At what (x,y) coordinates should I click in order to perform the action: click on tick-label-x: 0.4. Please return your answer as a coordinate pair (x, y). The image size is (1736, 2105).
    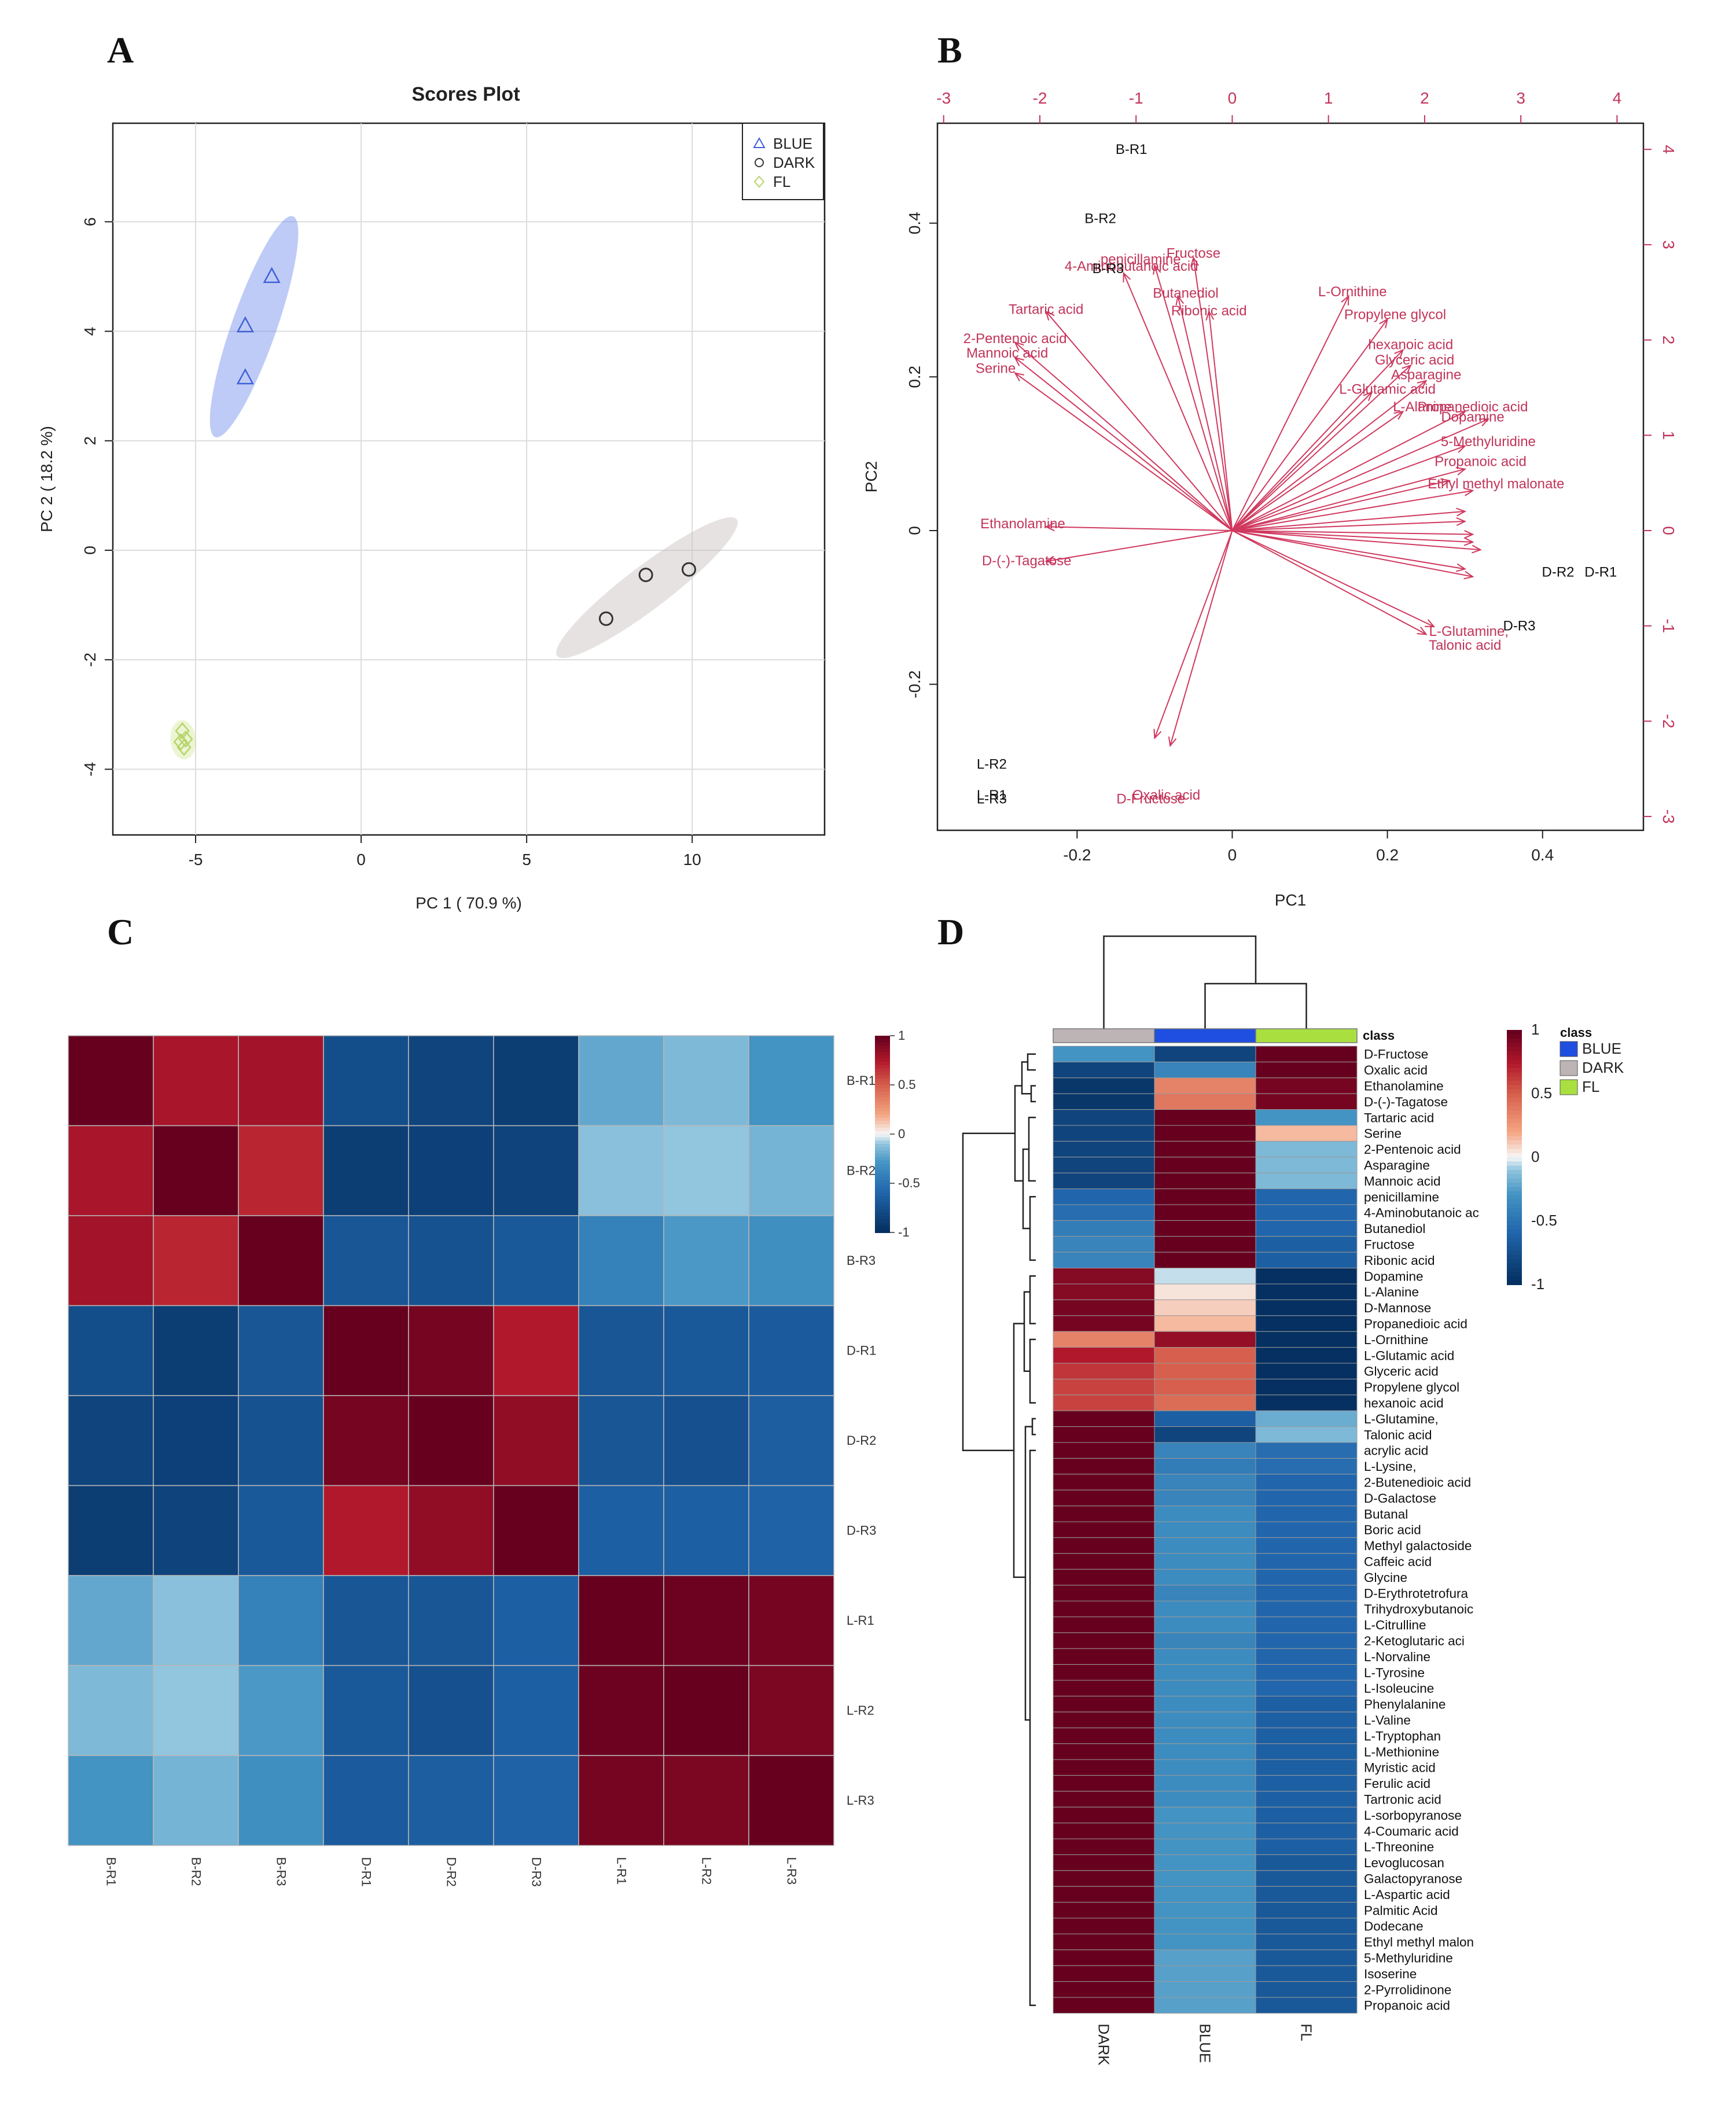
    Looking at the image, I should click on (1542, 855).